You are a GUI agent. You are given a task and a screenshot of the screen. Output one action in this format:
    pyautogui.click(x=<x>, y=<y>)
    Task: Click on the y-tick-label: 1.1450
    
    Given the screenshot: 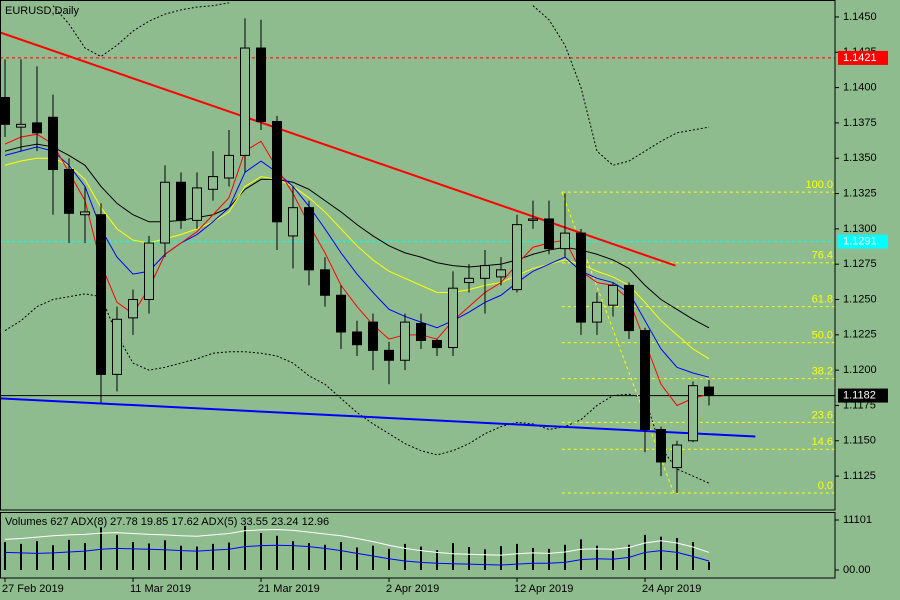 What is the action you would take?
    pyautogui.click(x=860, y=17)
    